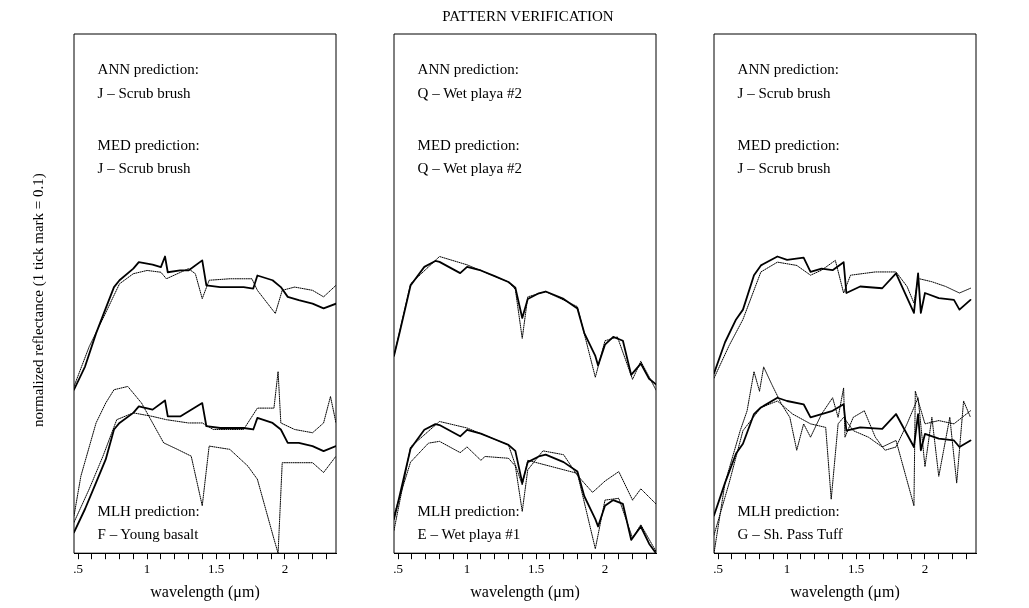 Image resolution: width=1029 pixels, height=608 pixels. What do you see at coordinates (38, 300) in the screenshot?
I see `y-axis-title: normalized reflectance (1 tick mark = 0.1)` at bounding box center [38, 300].